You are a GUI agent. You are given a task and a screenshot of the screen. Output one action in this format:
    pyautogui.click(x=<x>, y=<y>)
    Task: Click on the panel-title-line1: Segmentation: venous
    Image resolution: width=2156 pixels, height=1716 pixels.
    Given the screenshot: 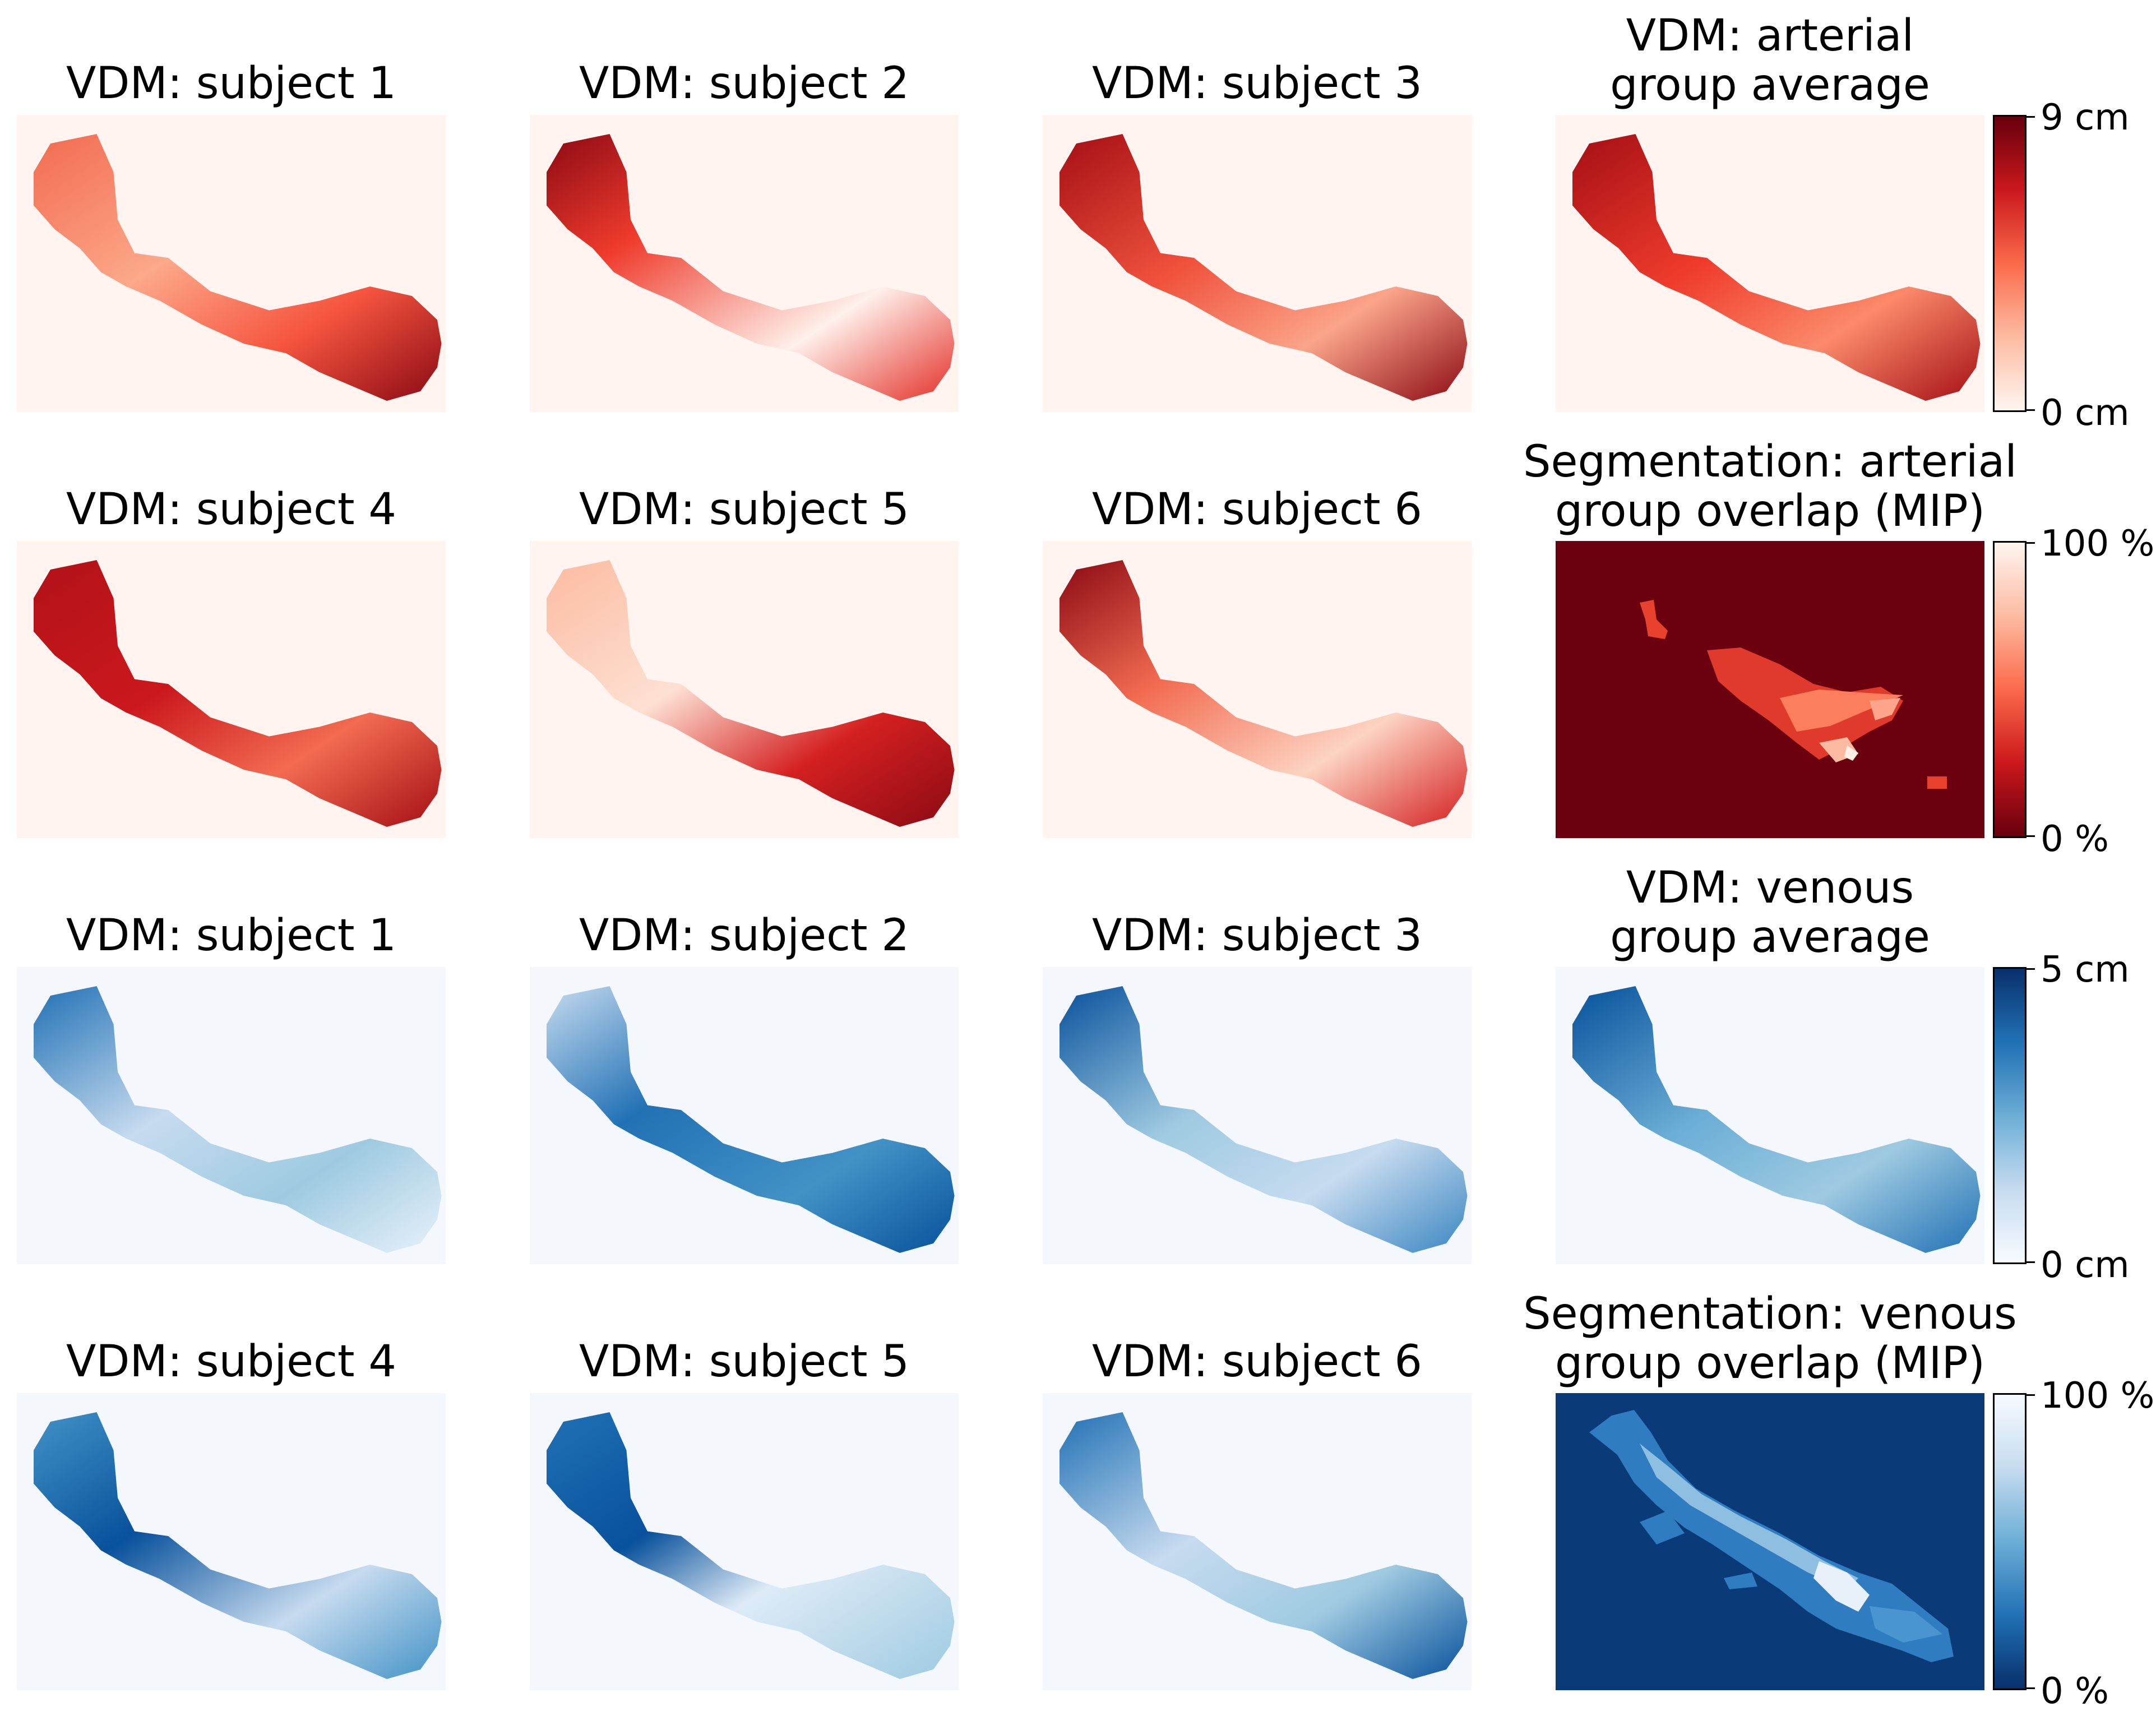 What is the action you would take?
    pyautogui.click(x=1770, y=1314)
    